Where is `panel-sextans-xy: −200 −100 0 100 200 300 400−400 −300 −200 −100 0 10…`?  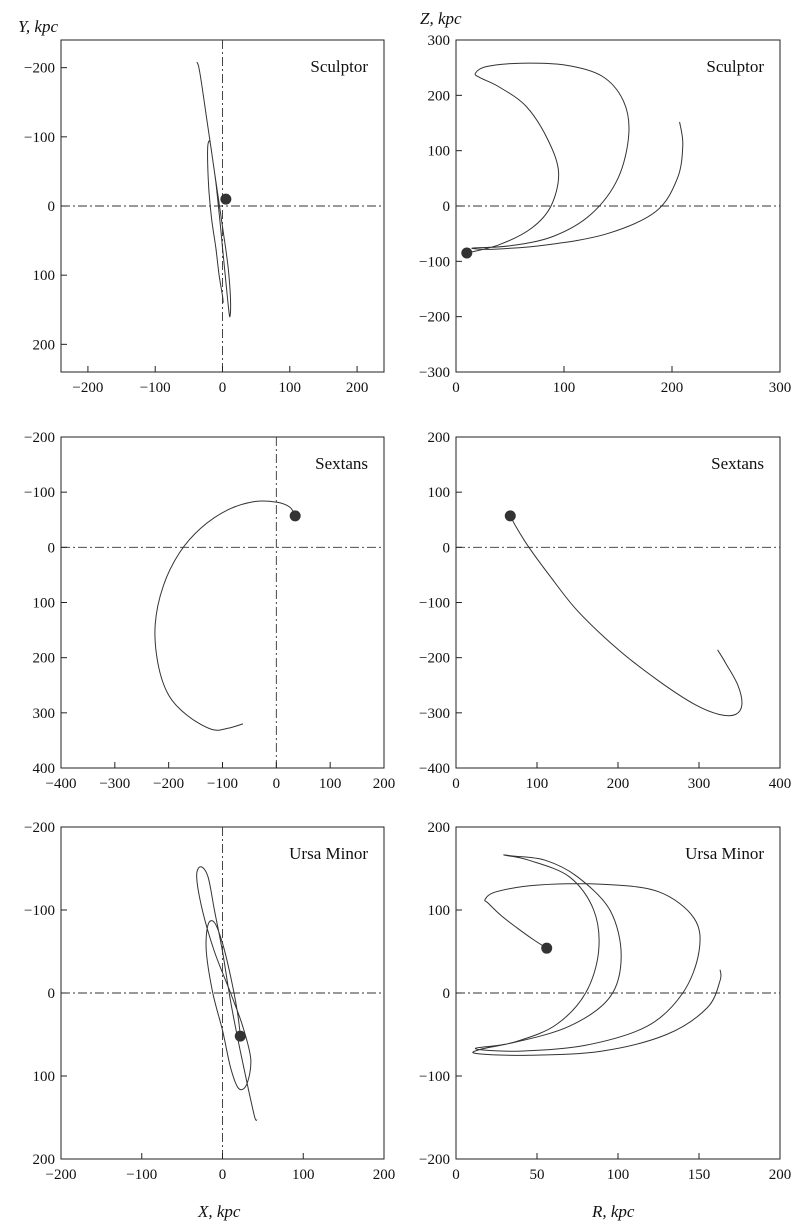 panel-sextans-xy: −200 −100 0 100 200 300 400−400 −300 −200 −100 0 10… is located at coordinates (209, 611).